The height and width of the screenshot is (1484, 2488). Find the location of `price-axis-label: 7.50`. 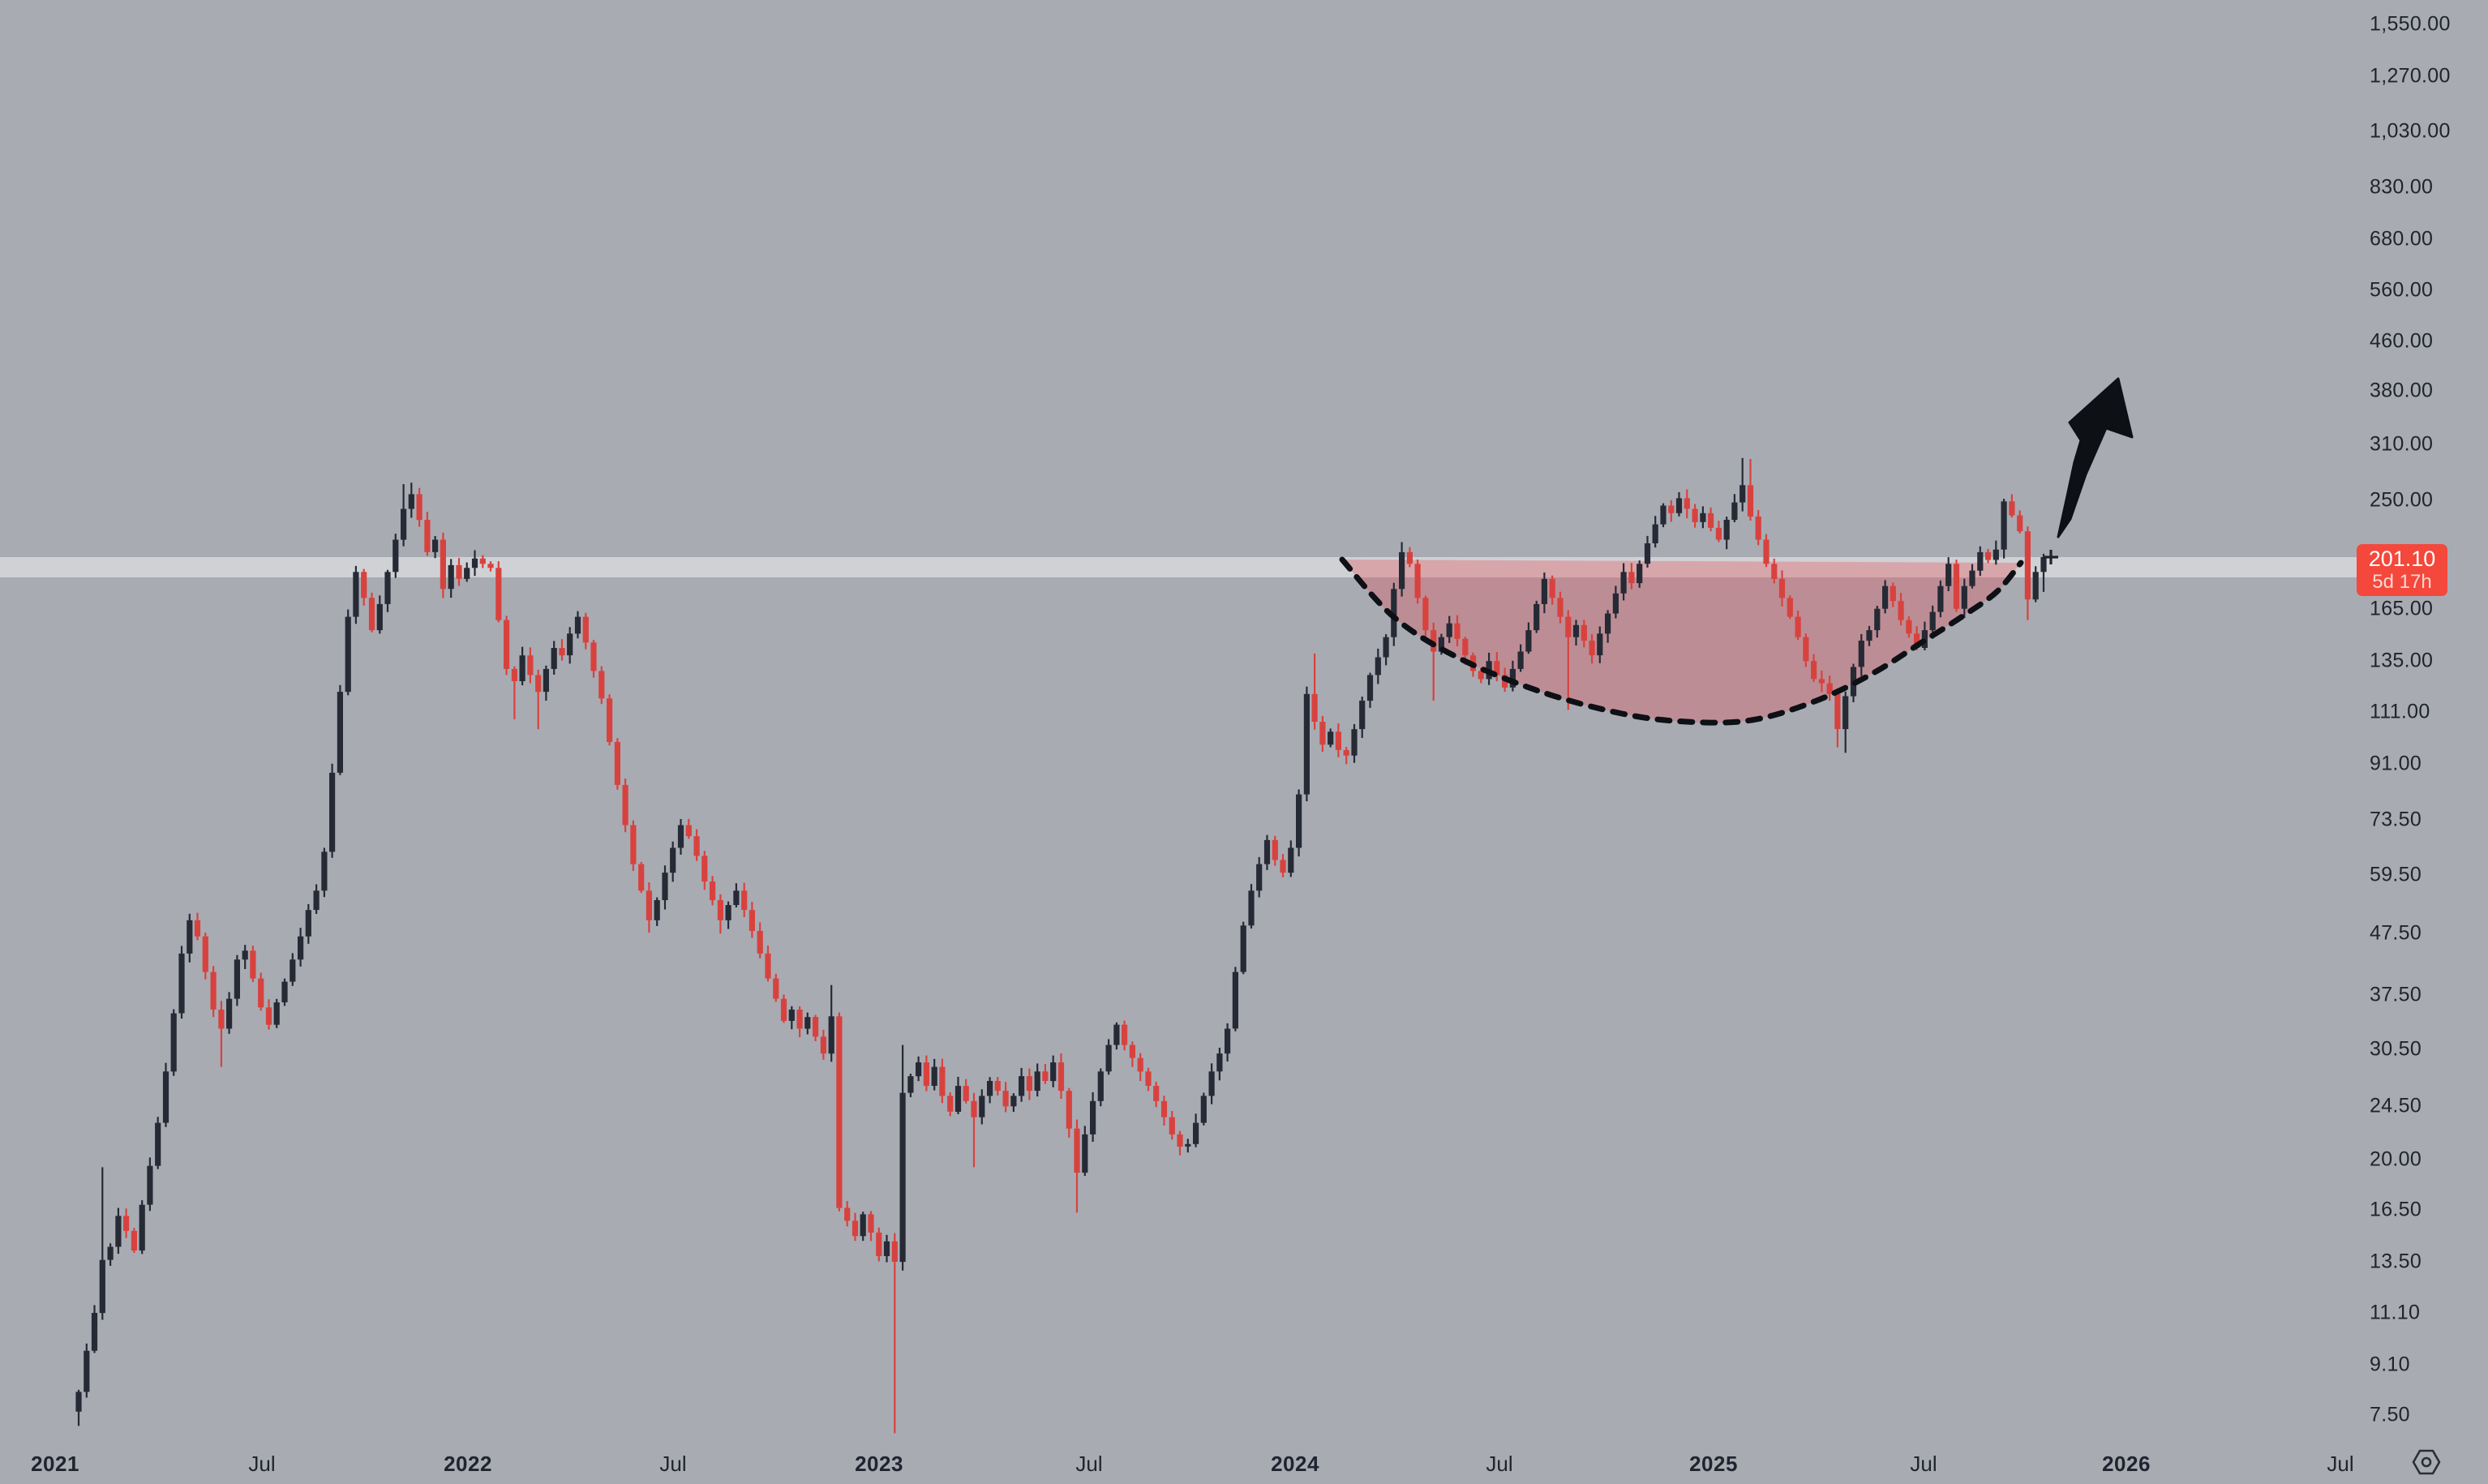

price-axis-label: 7.50 is located at coordinates (2390, 1414).